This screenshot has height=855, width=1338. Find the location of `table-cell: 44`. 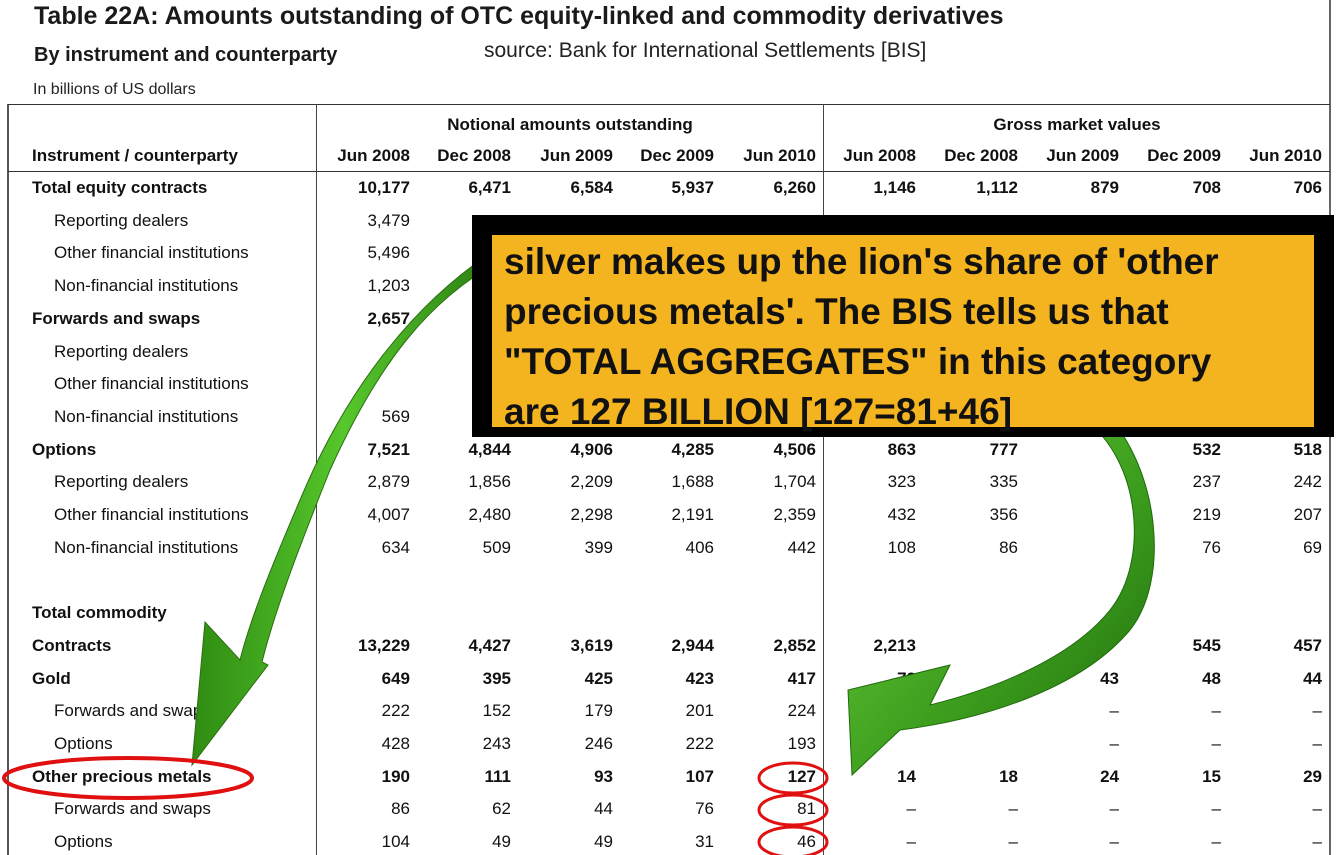

table-cell: 44 is located at coordinates (603, 809).